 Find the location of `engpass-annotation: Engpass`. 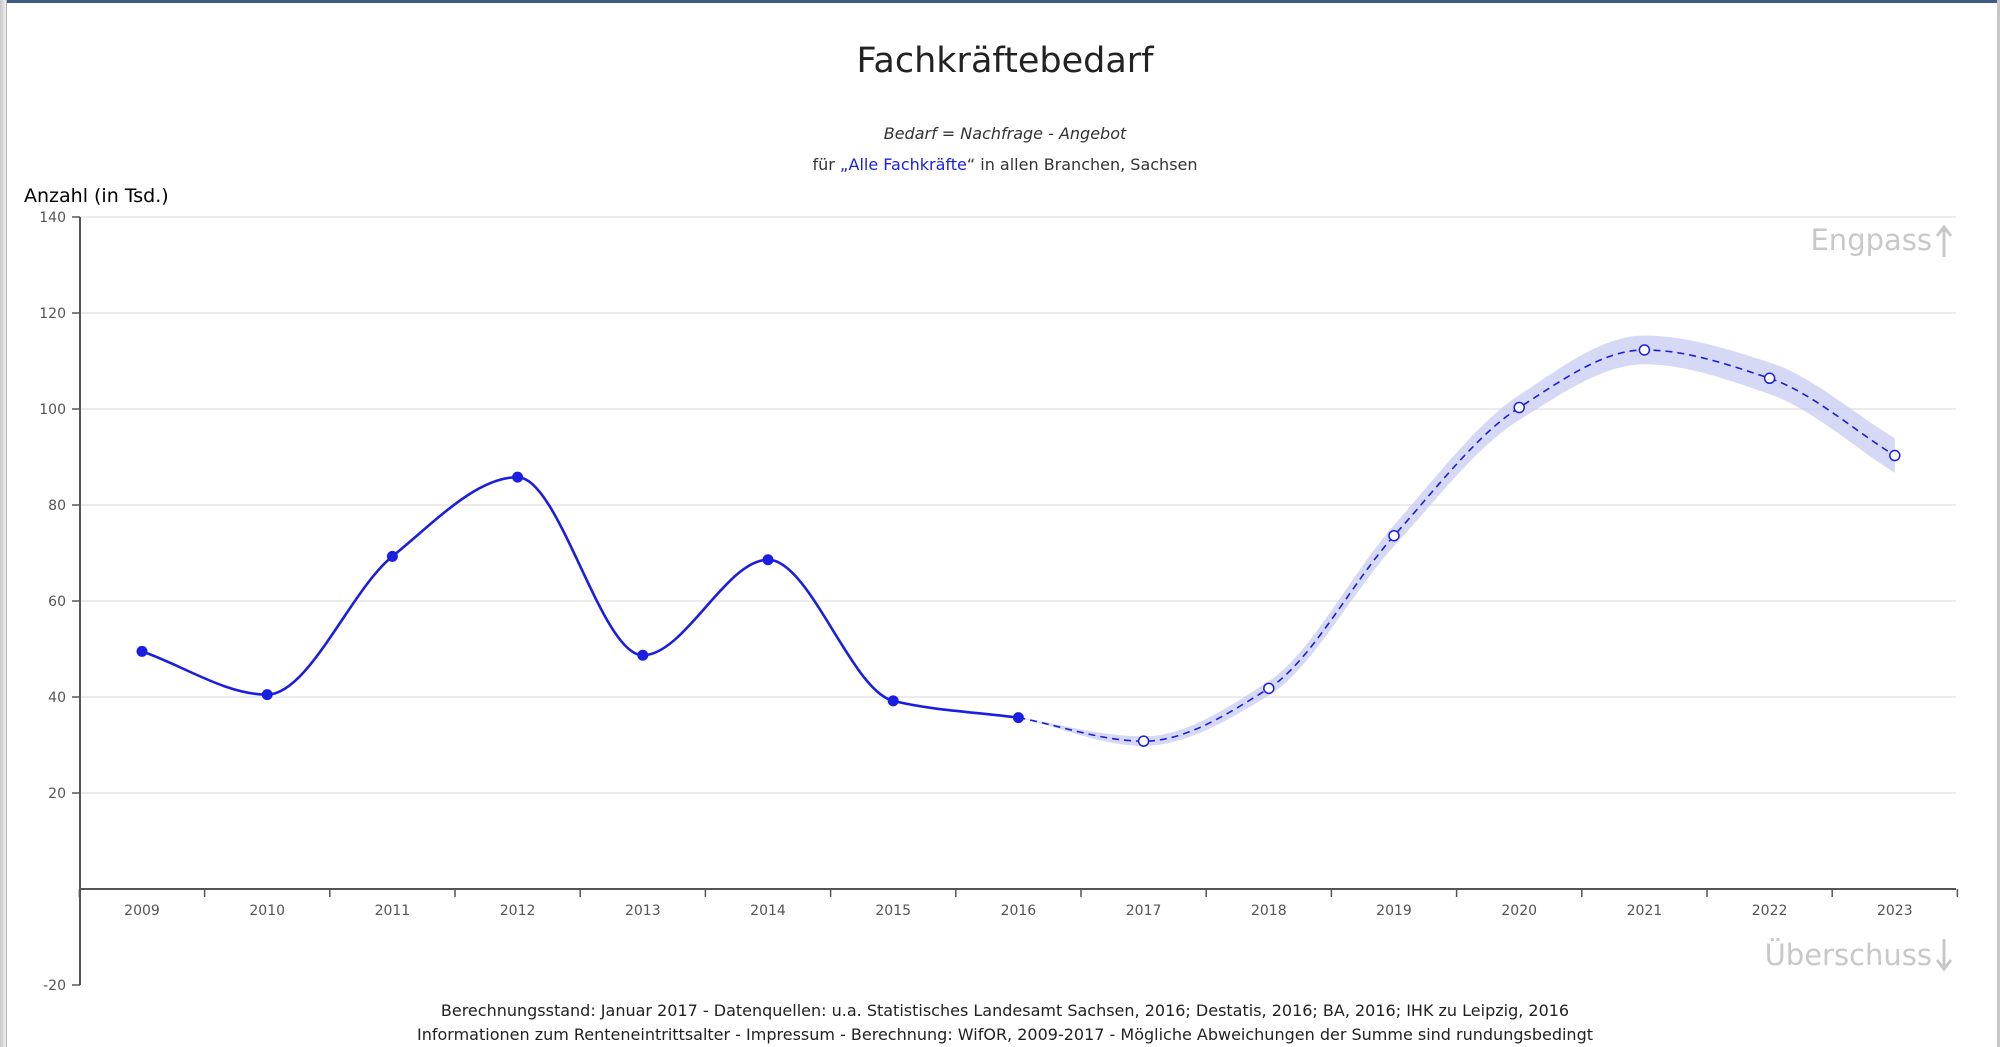

engpass-annotation: Engpass is located at coordinates (1881, 240).